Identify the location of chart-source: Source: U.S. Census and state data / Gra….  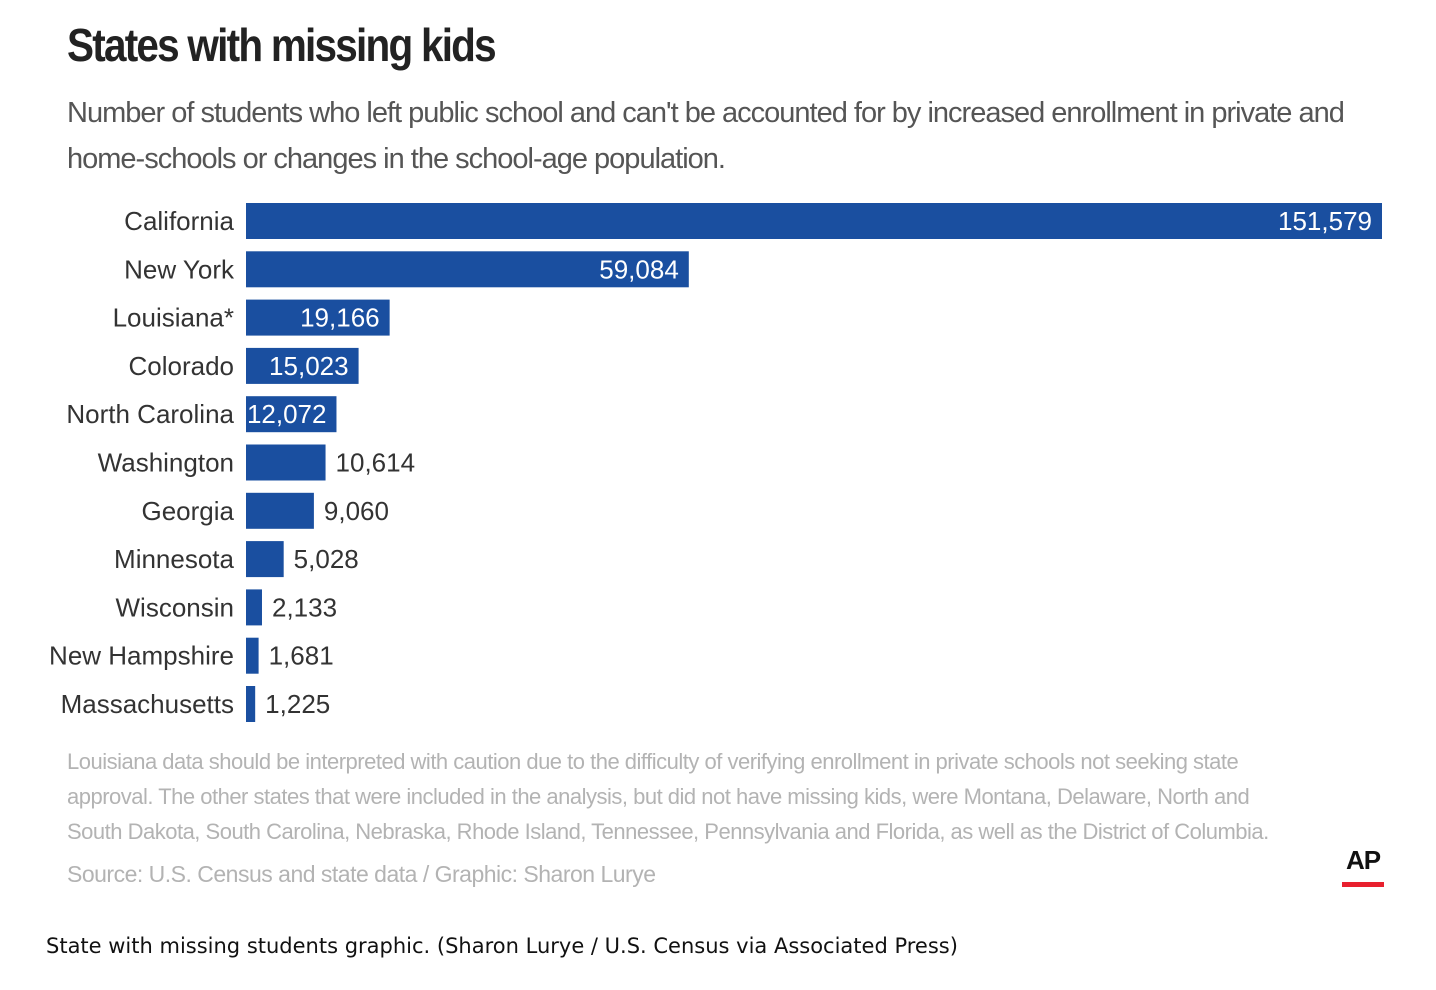
(361, 874).